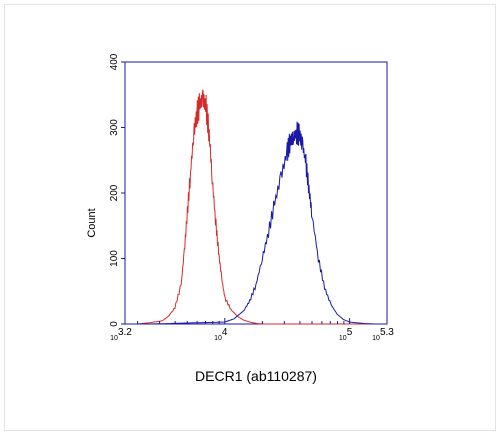 Image resolution: width=502 pixels, height=437 pixels. Describe the element at coordinates (114, 324) in the screenshot. I see `y-tick-label: 0` at that location.